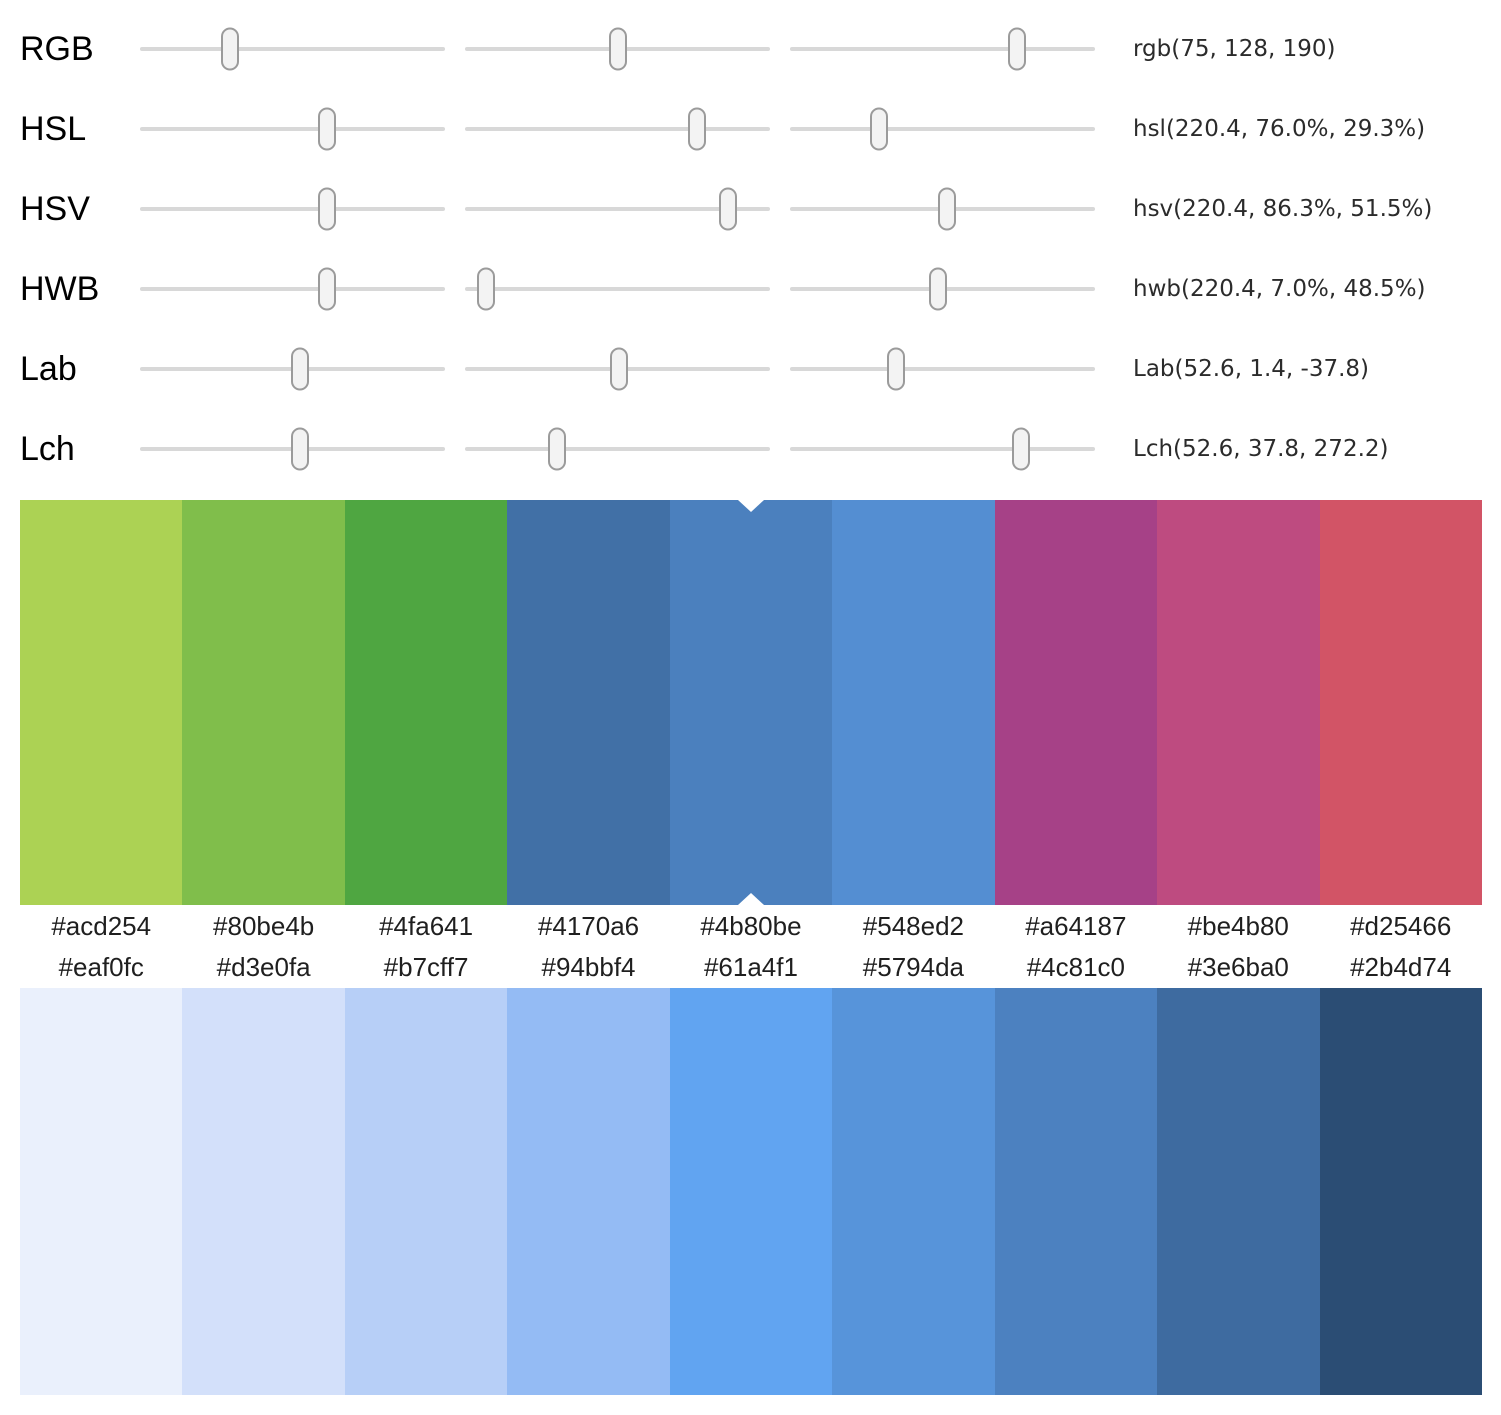 Image resolution: width=1501 pixels, height=1415 pixels. I want to click on hex-label: #3e6ba0, so click(1238, 967).